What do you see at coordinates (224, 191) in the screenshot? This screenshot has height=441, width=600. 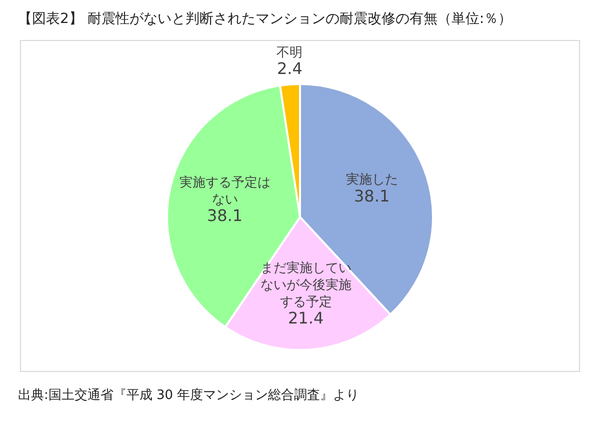 I see `slice-label: 実施する予定はない` at bounding box center [224, 191].